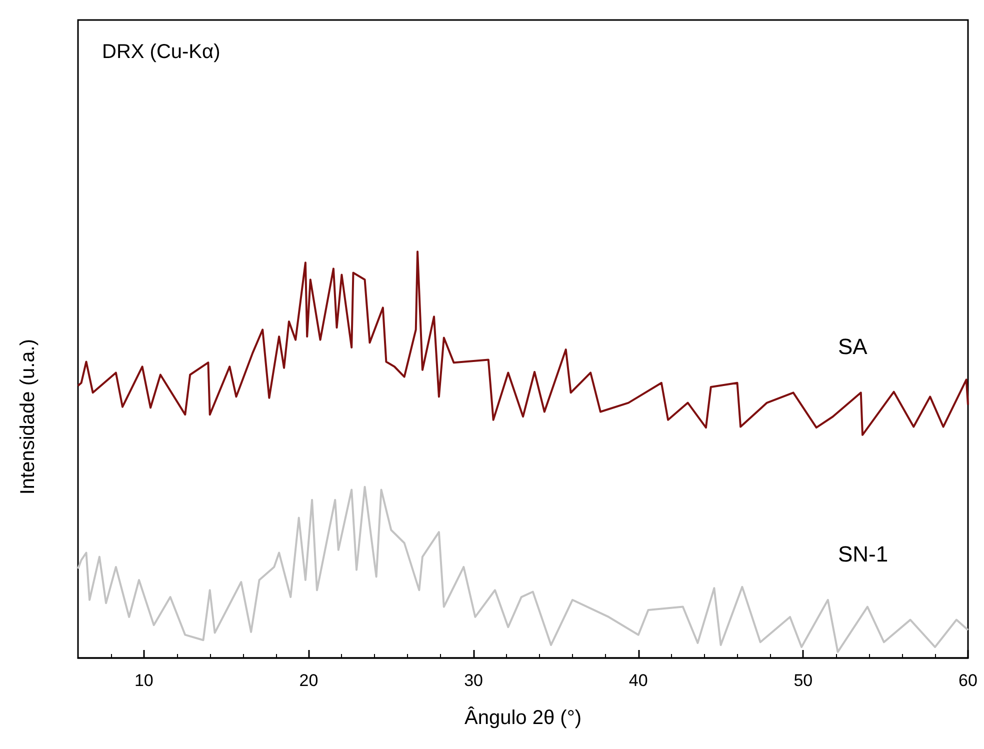  Describe the element at coordinates (161, 52) in the screenshot. I see `text: DRX (Cu-Kα)` at that location.